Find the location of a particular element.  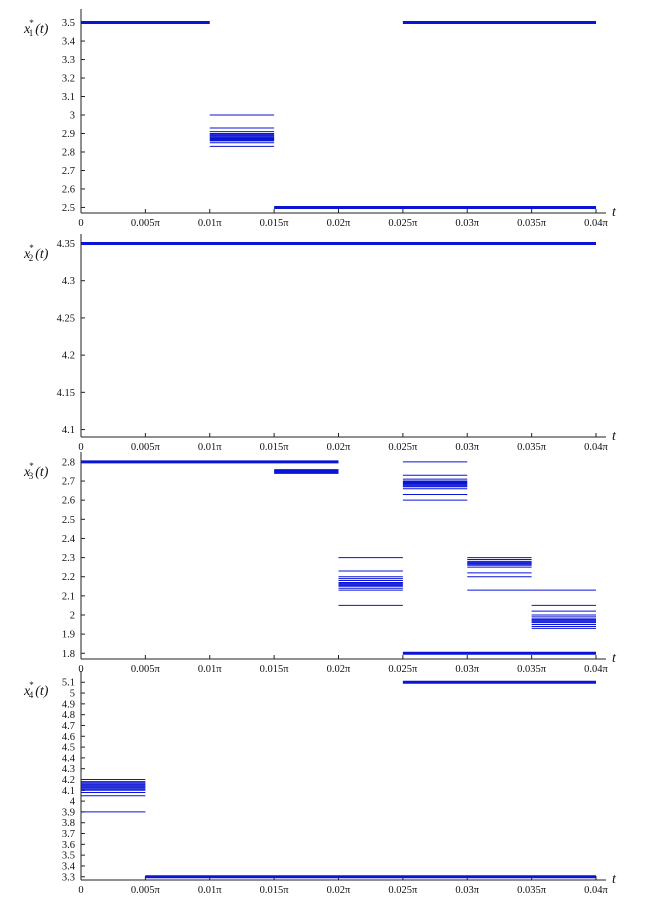

y-tick-label: 2 is located at coordinates (72, 615).